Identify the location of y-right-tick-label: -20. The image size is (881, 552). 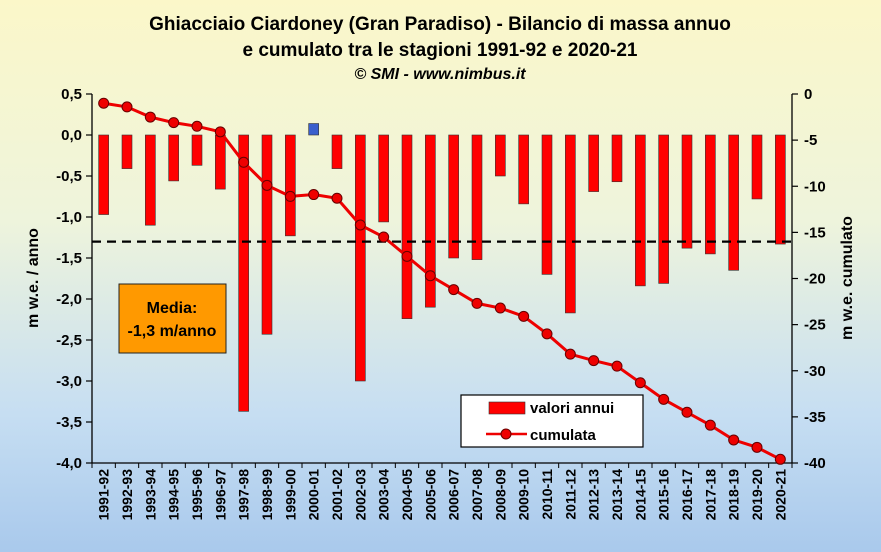
(815, 279).